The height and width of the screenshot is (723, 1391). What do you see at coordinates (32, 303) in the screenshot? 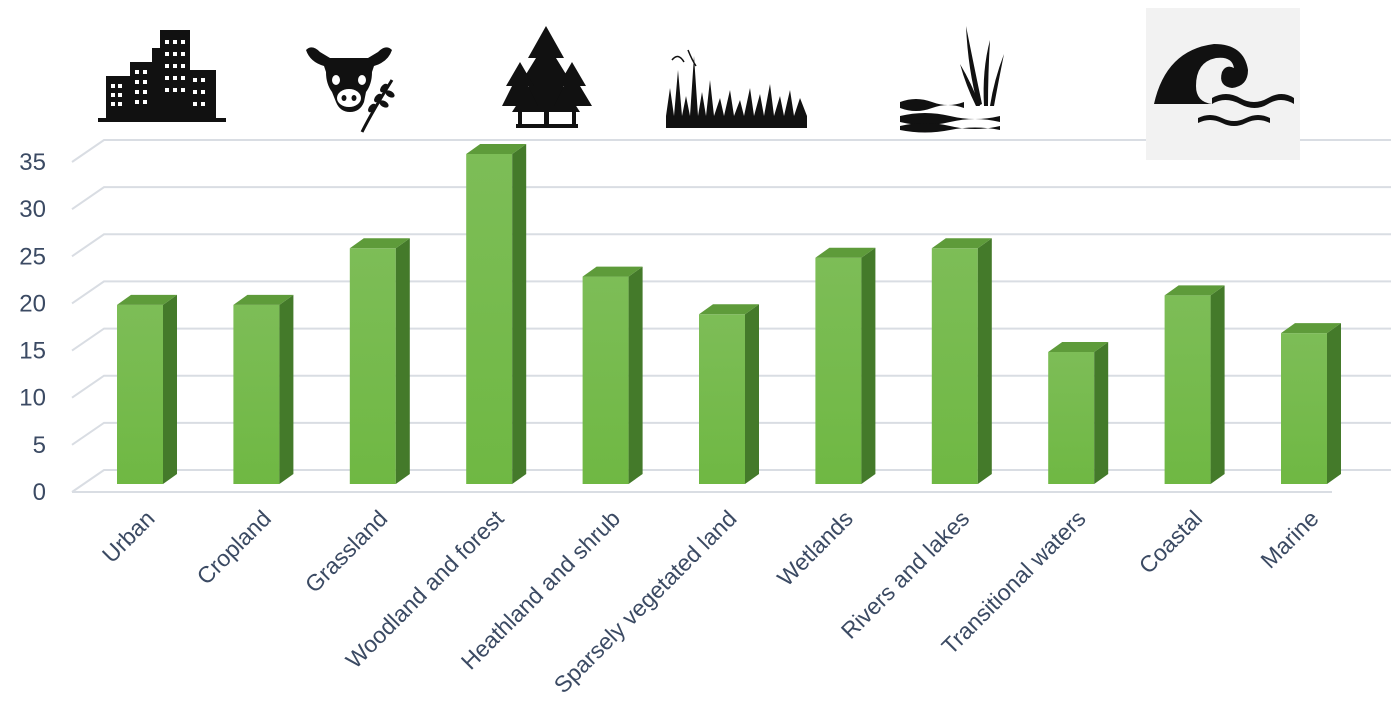
I see `y-tick-label: 20` at bounding box center [32, 303].